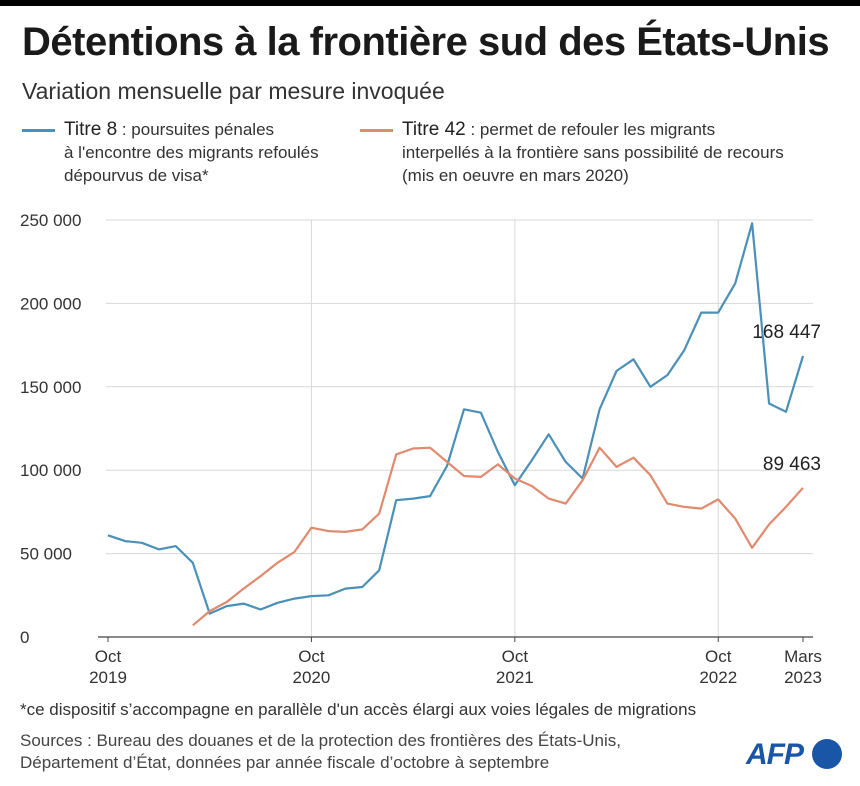  Describe the element at coordinates (46, 554) in the screenshot. I see `y-tick-label: 50 000` at that location.